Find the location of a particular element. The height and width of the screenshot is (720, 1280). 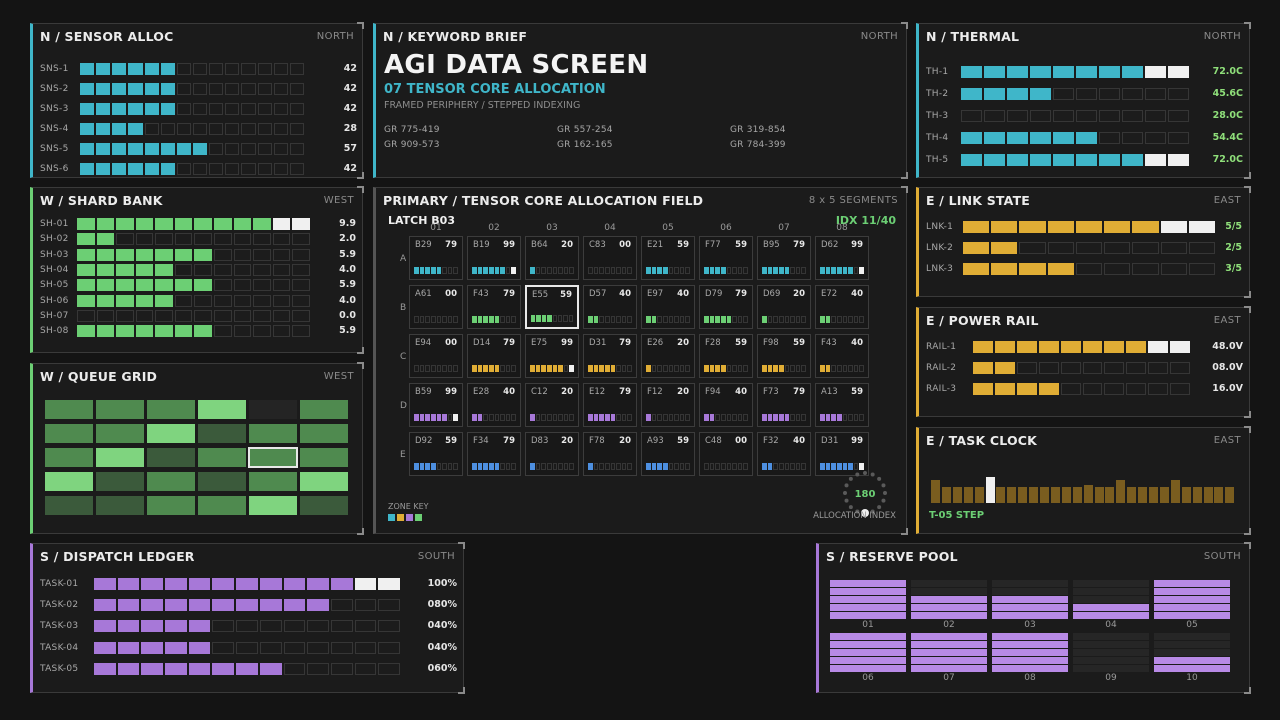

segment-cell: A93 59 is located at coordinates (668, 454).